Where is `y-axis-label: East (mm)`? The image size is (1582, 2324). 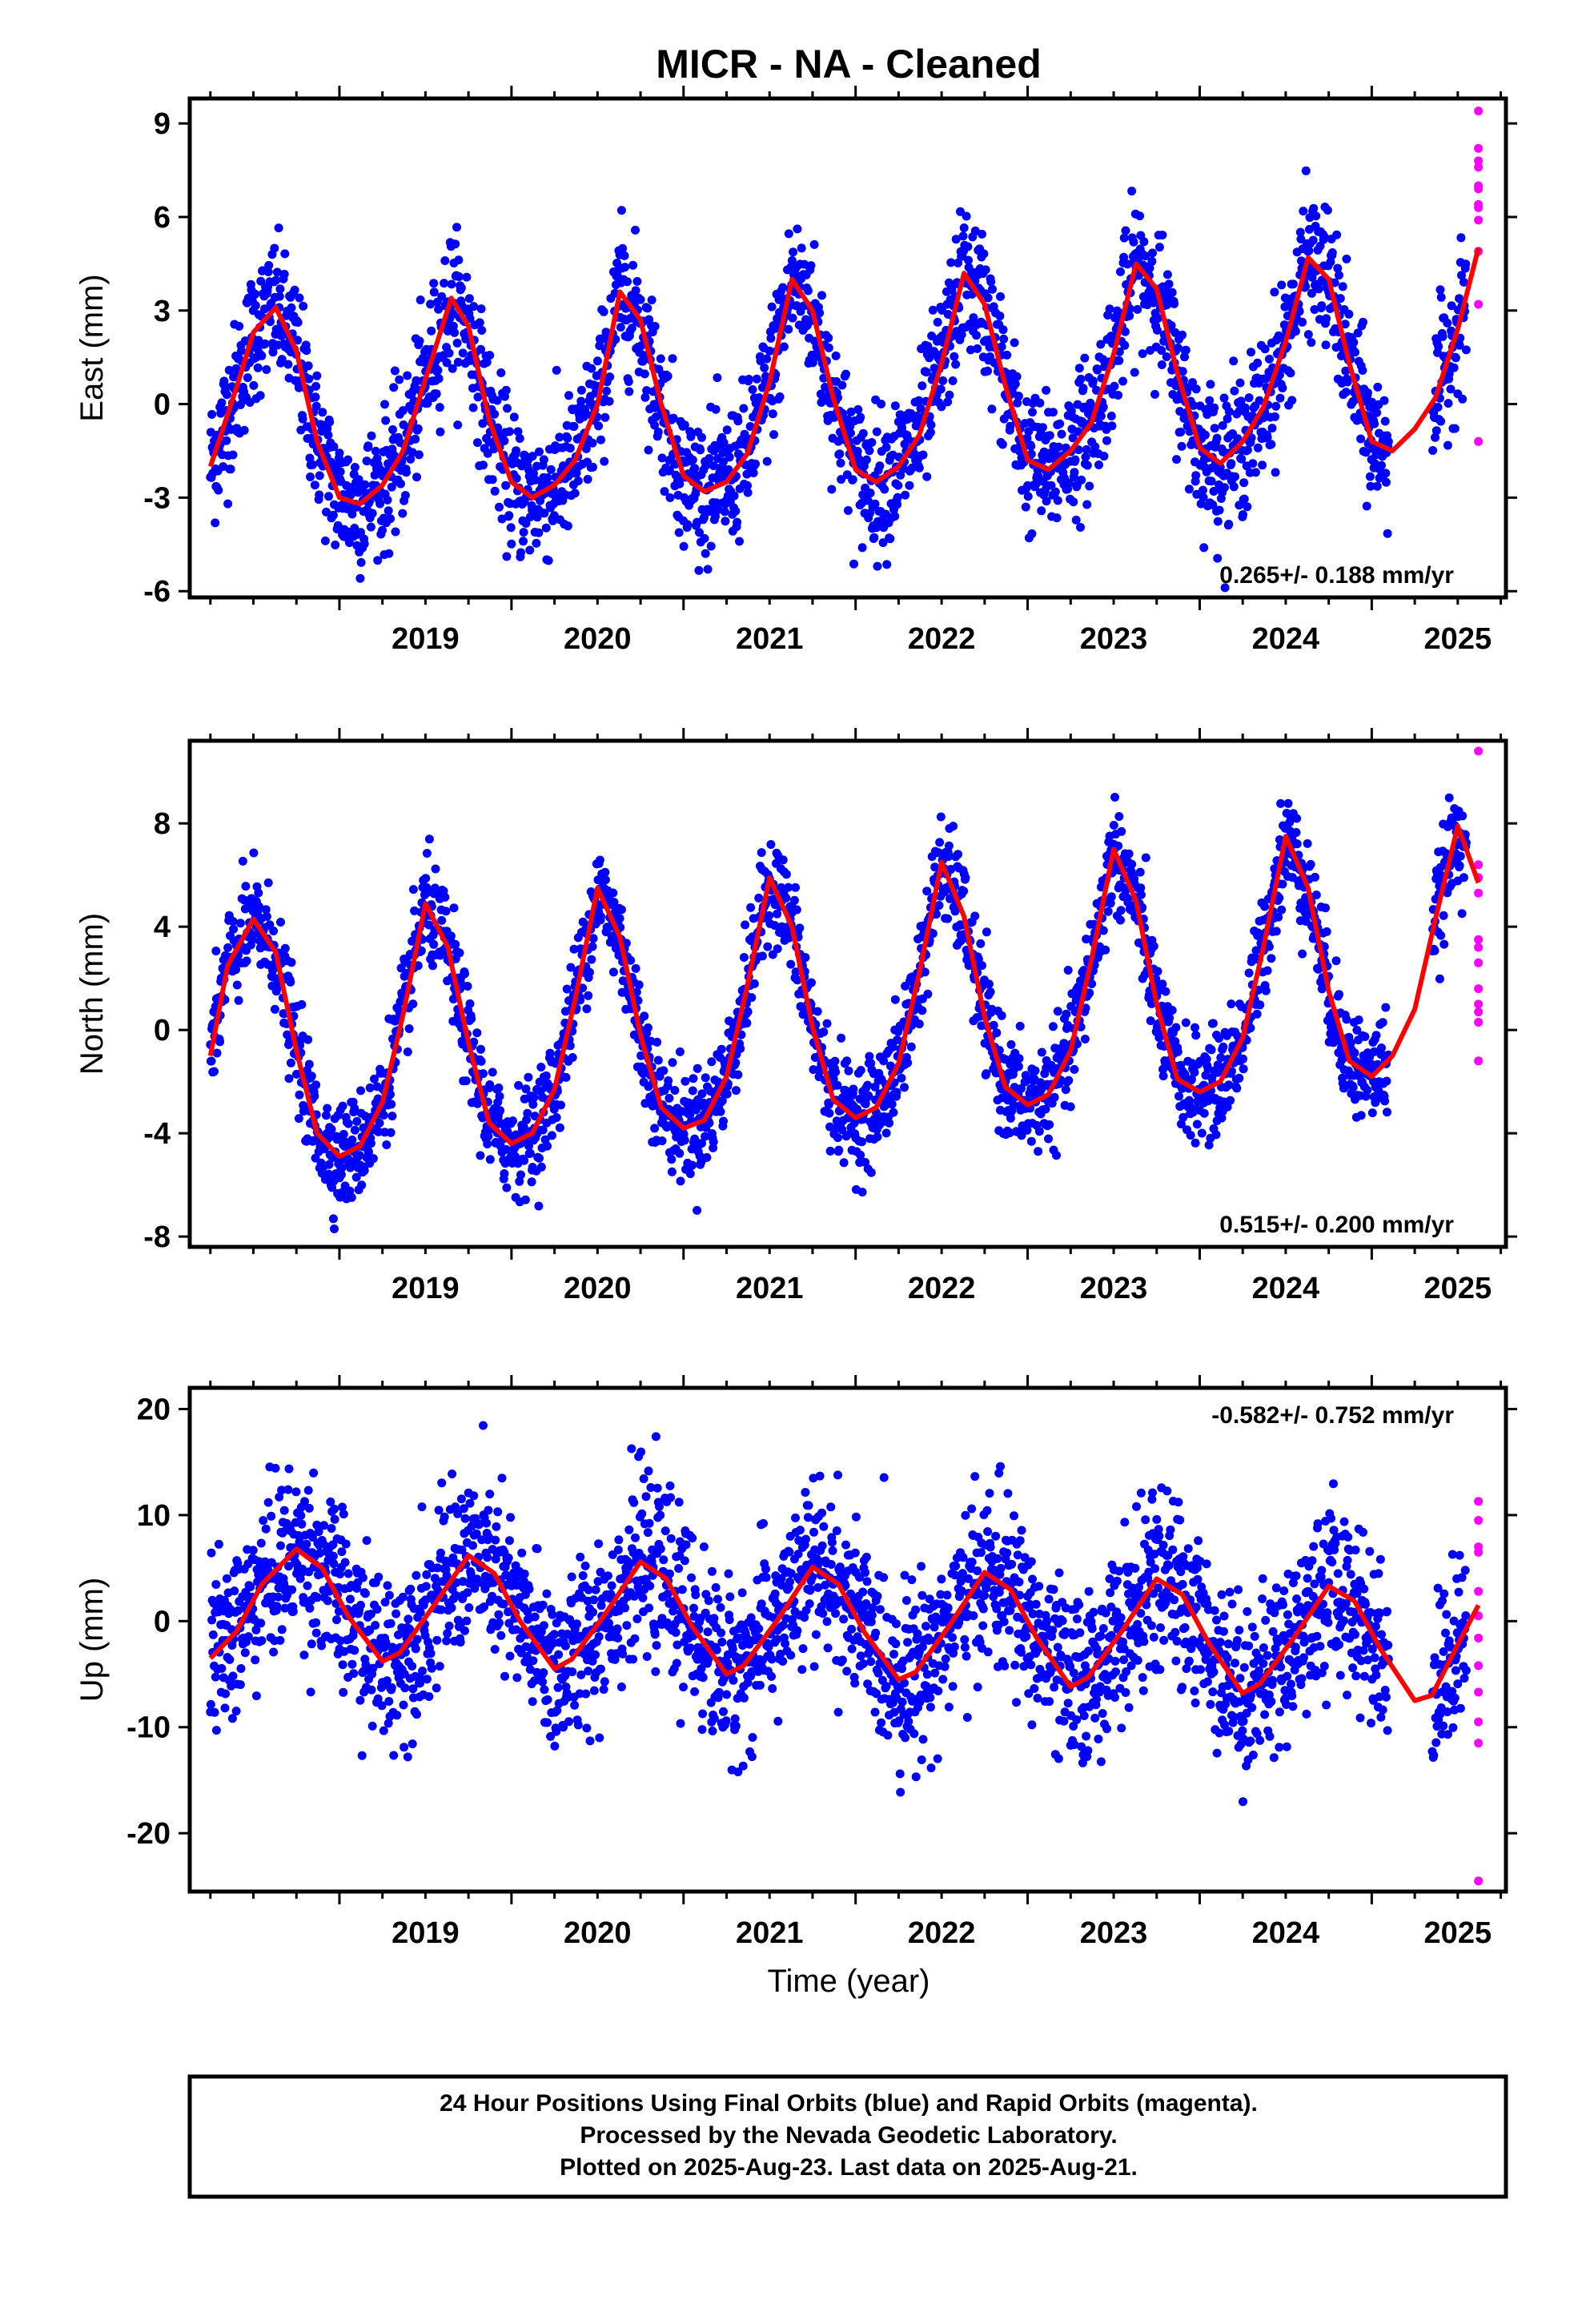 y-axis-label: East (mm) is located at coordinates (92, 347).